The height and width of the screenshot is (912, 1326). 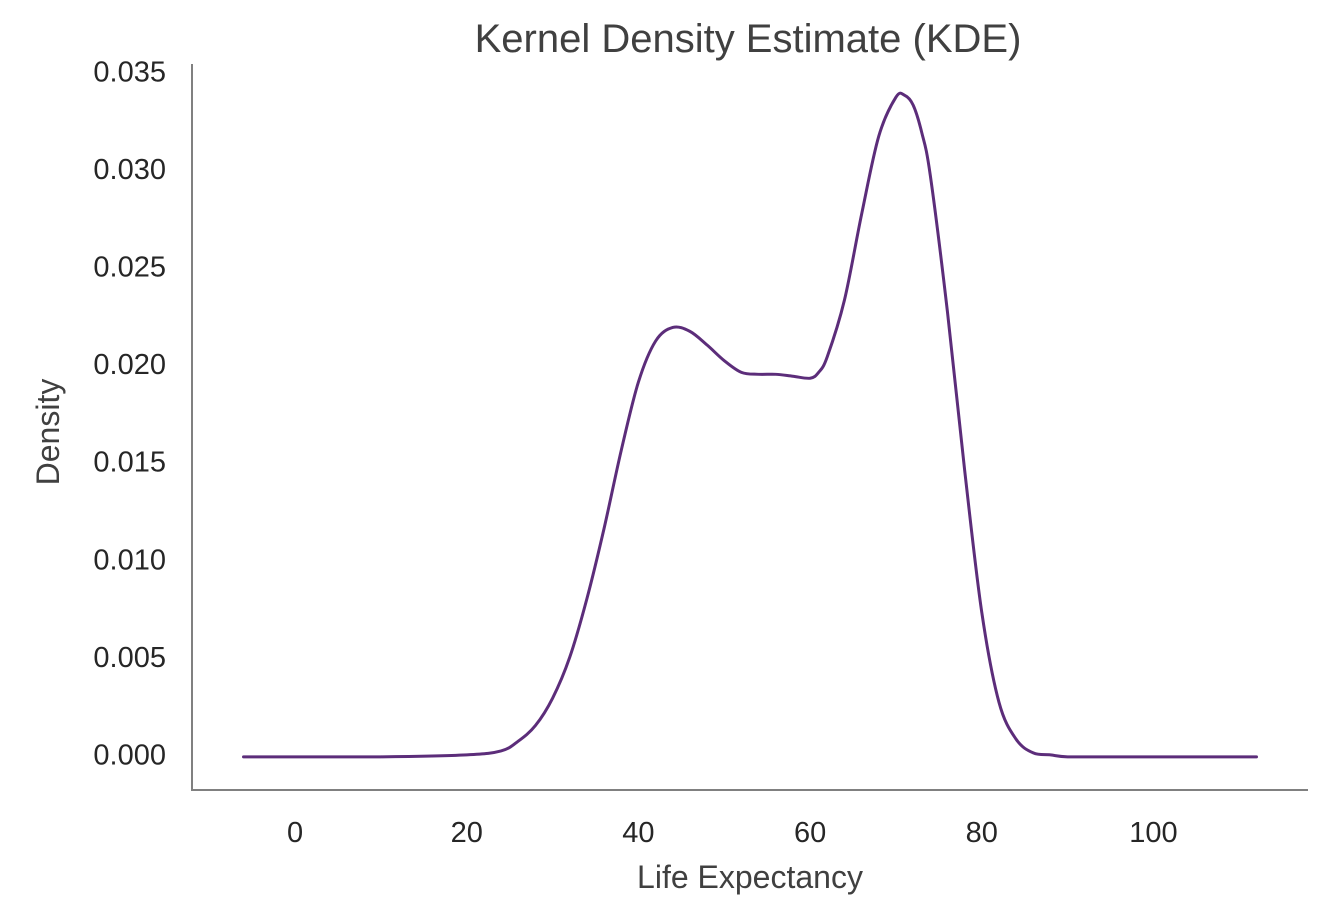 I want to click on x-tick-label: 60, so click(x=810, y=833).